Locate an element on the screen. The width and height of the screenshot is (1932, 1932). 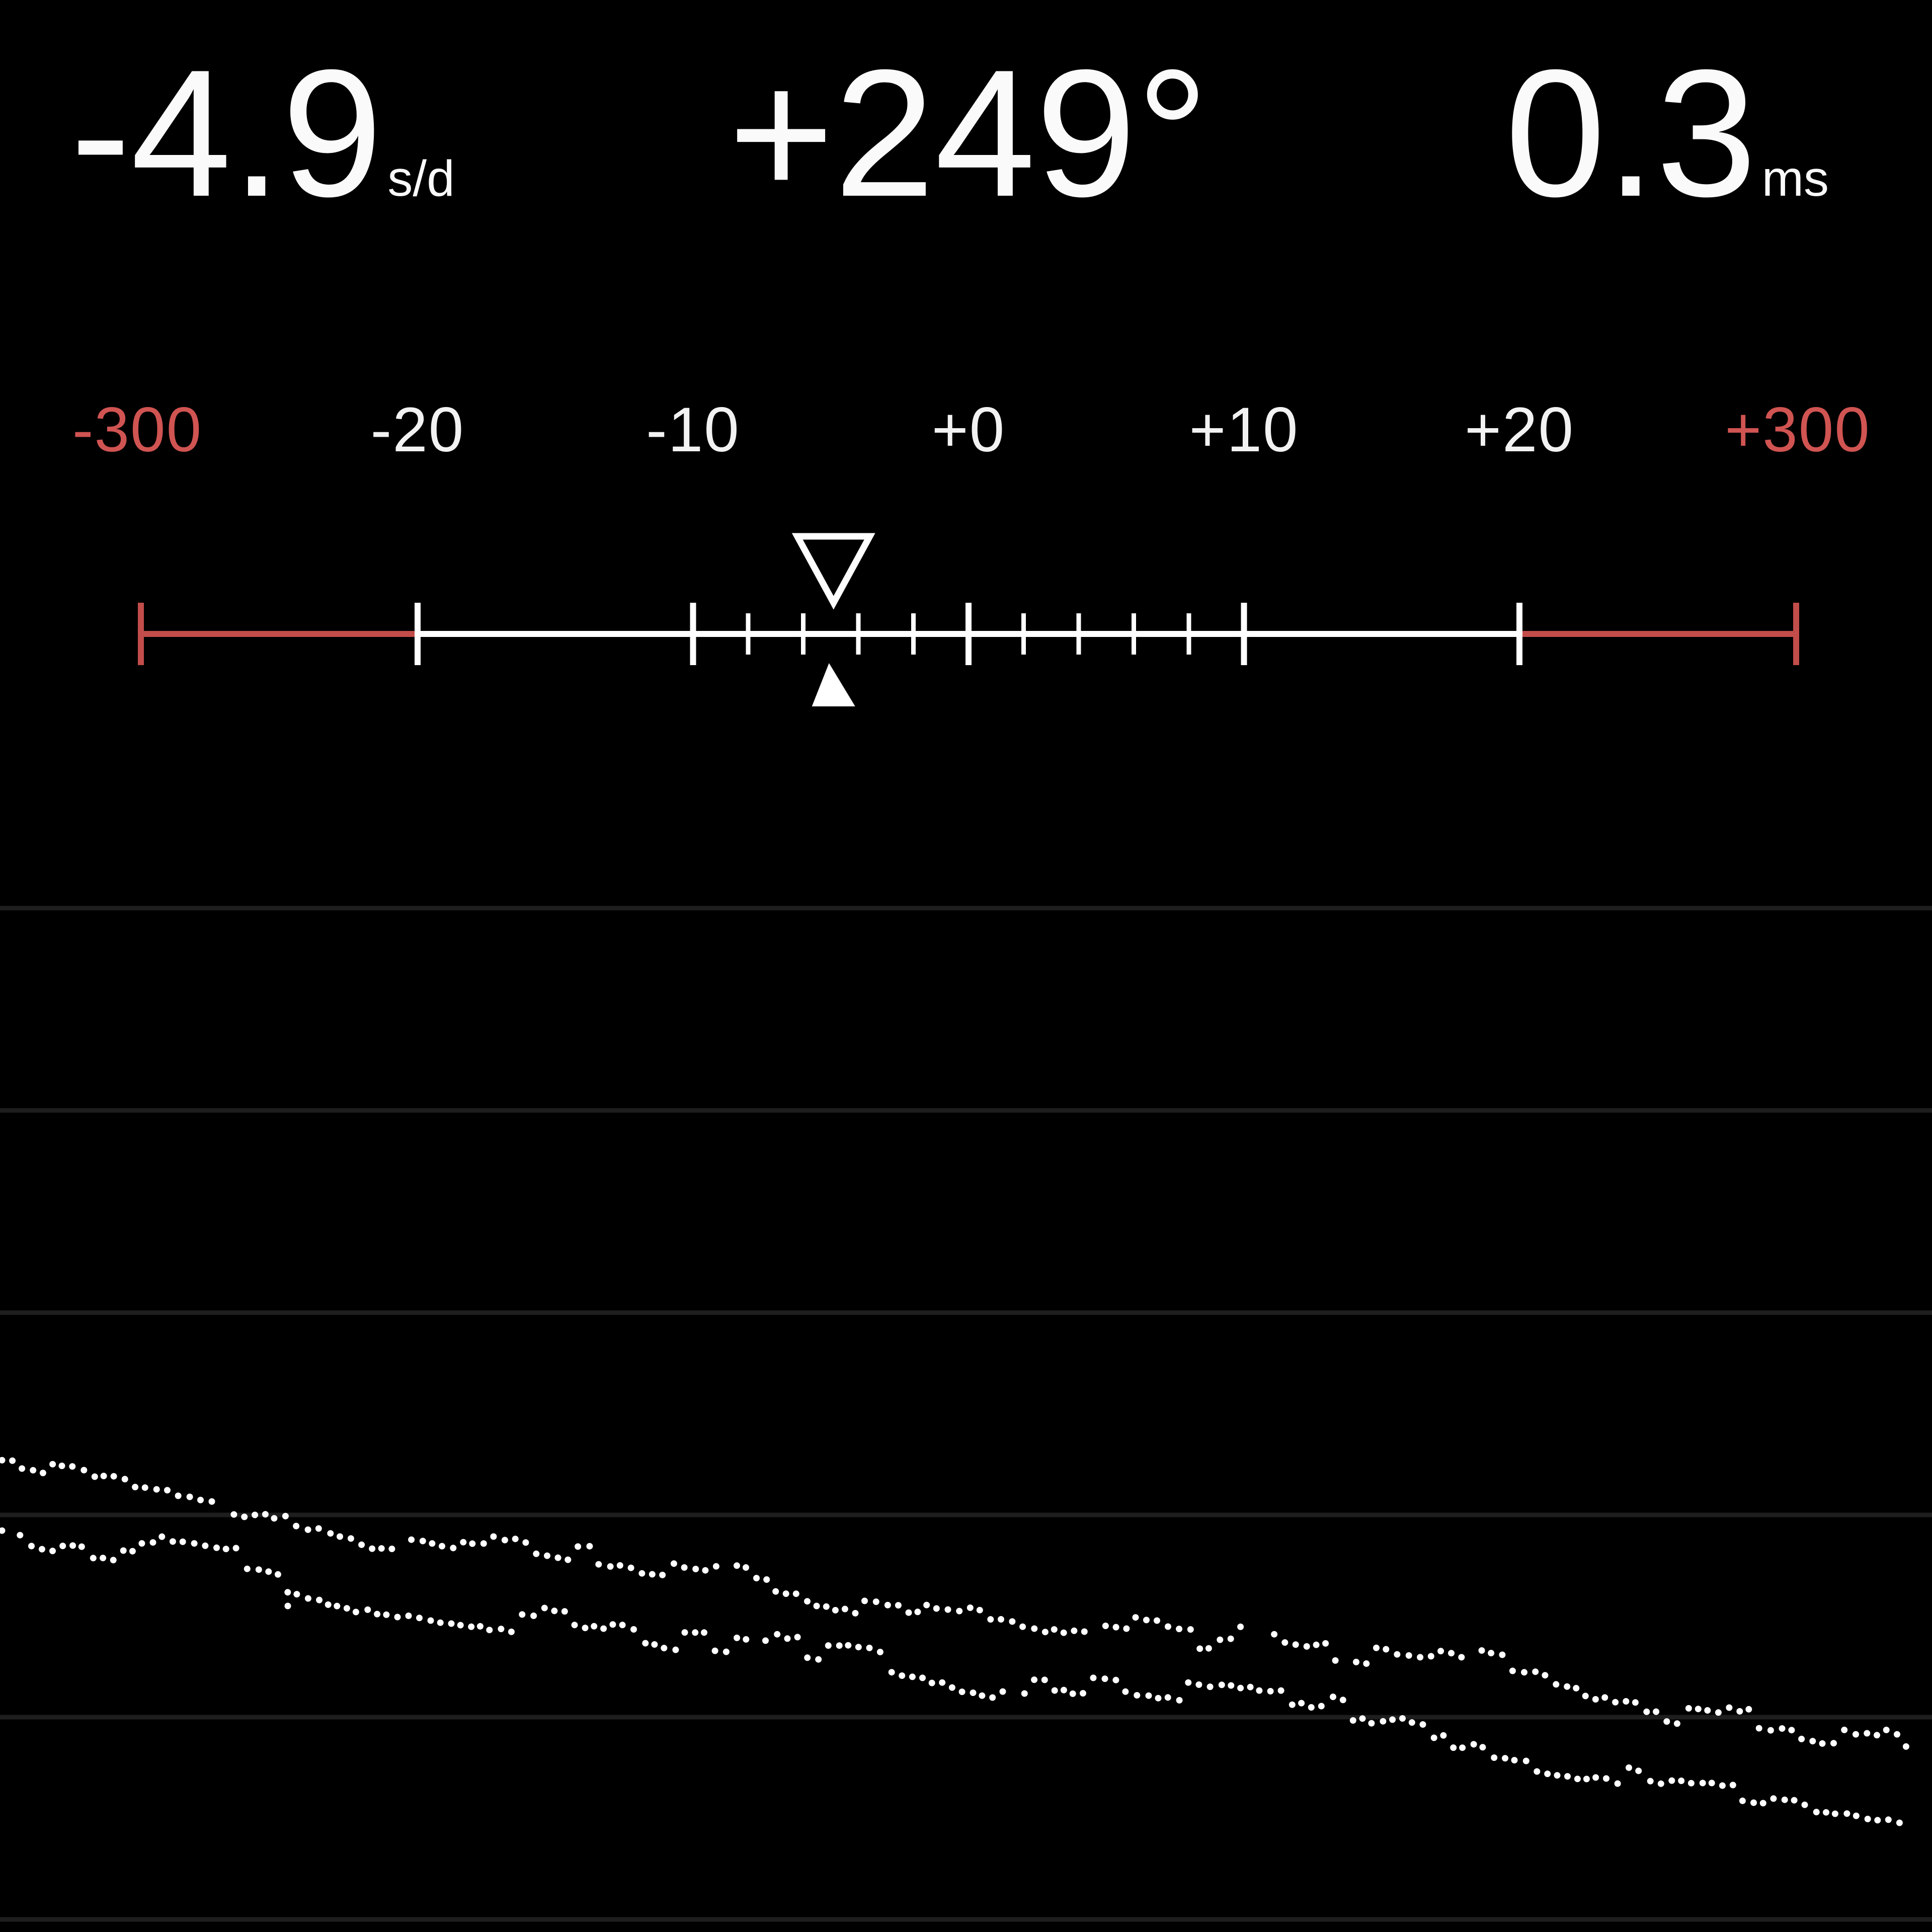
scale-label: +20 is located at coordinates (1520, 430).